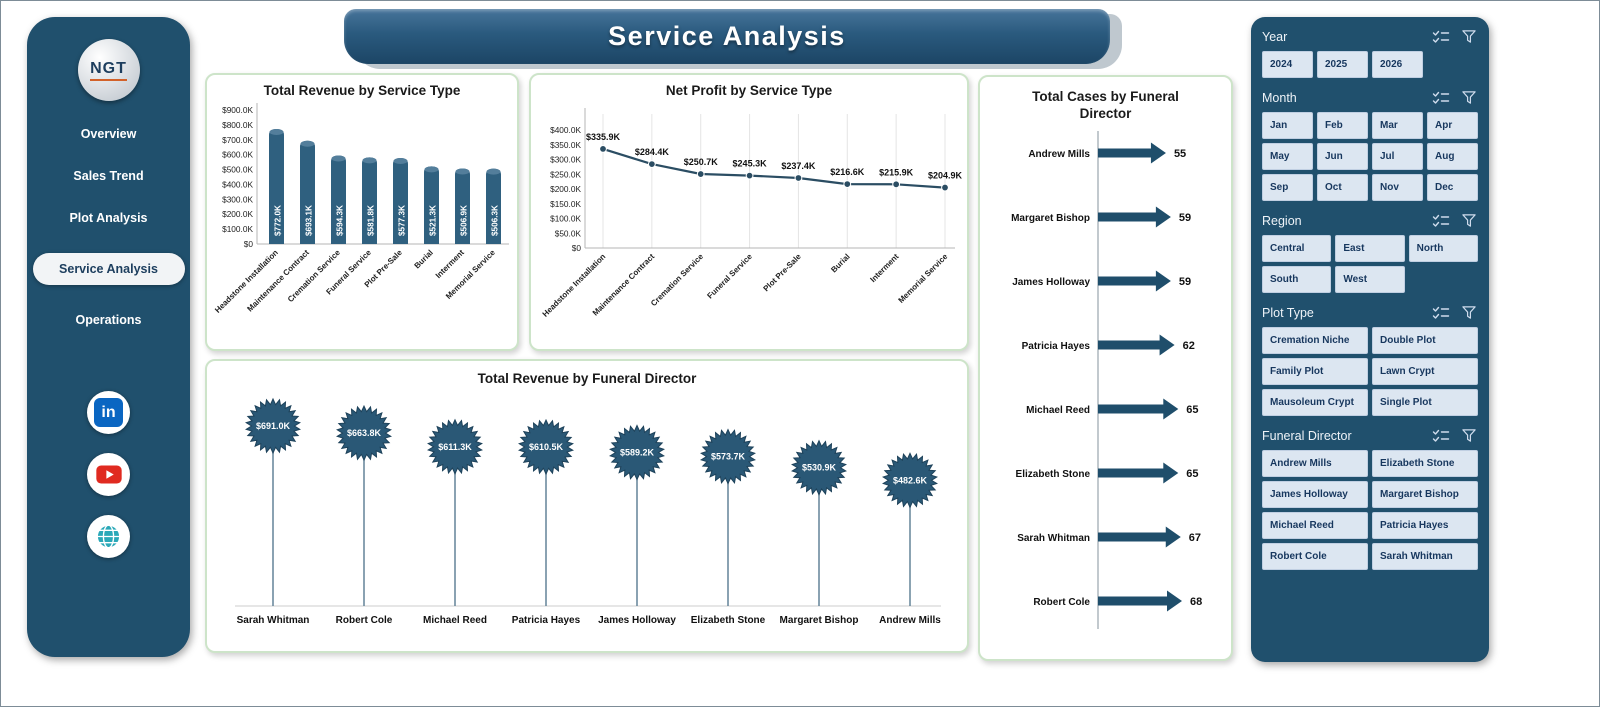  What do you see at coordinates (362, 90) in the screenshot?
I see `chart-title: Total Revenue by Service Type` at bounding box center [362, 90].